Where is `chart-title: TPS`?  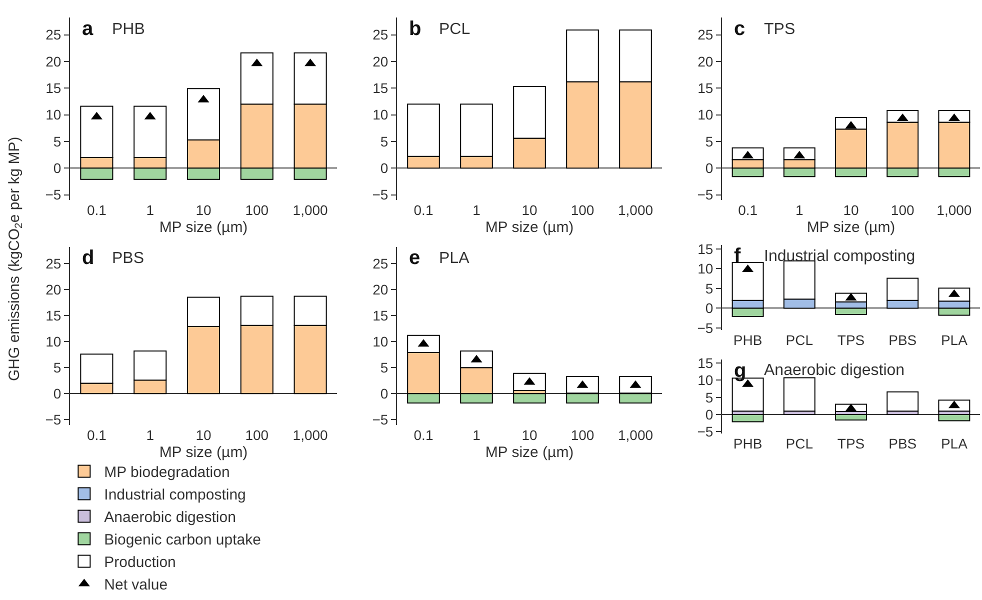
chart-title: TPS is located at coordinates (780, 29).